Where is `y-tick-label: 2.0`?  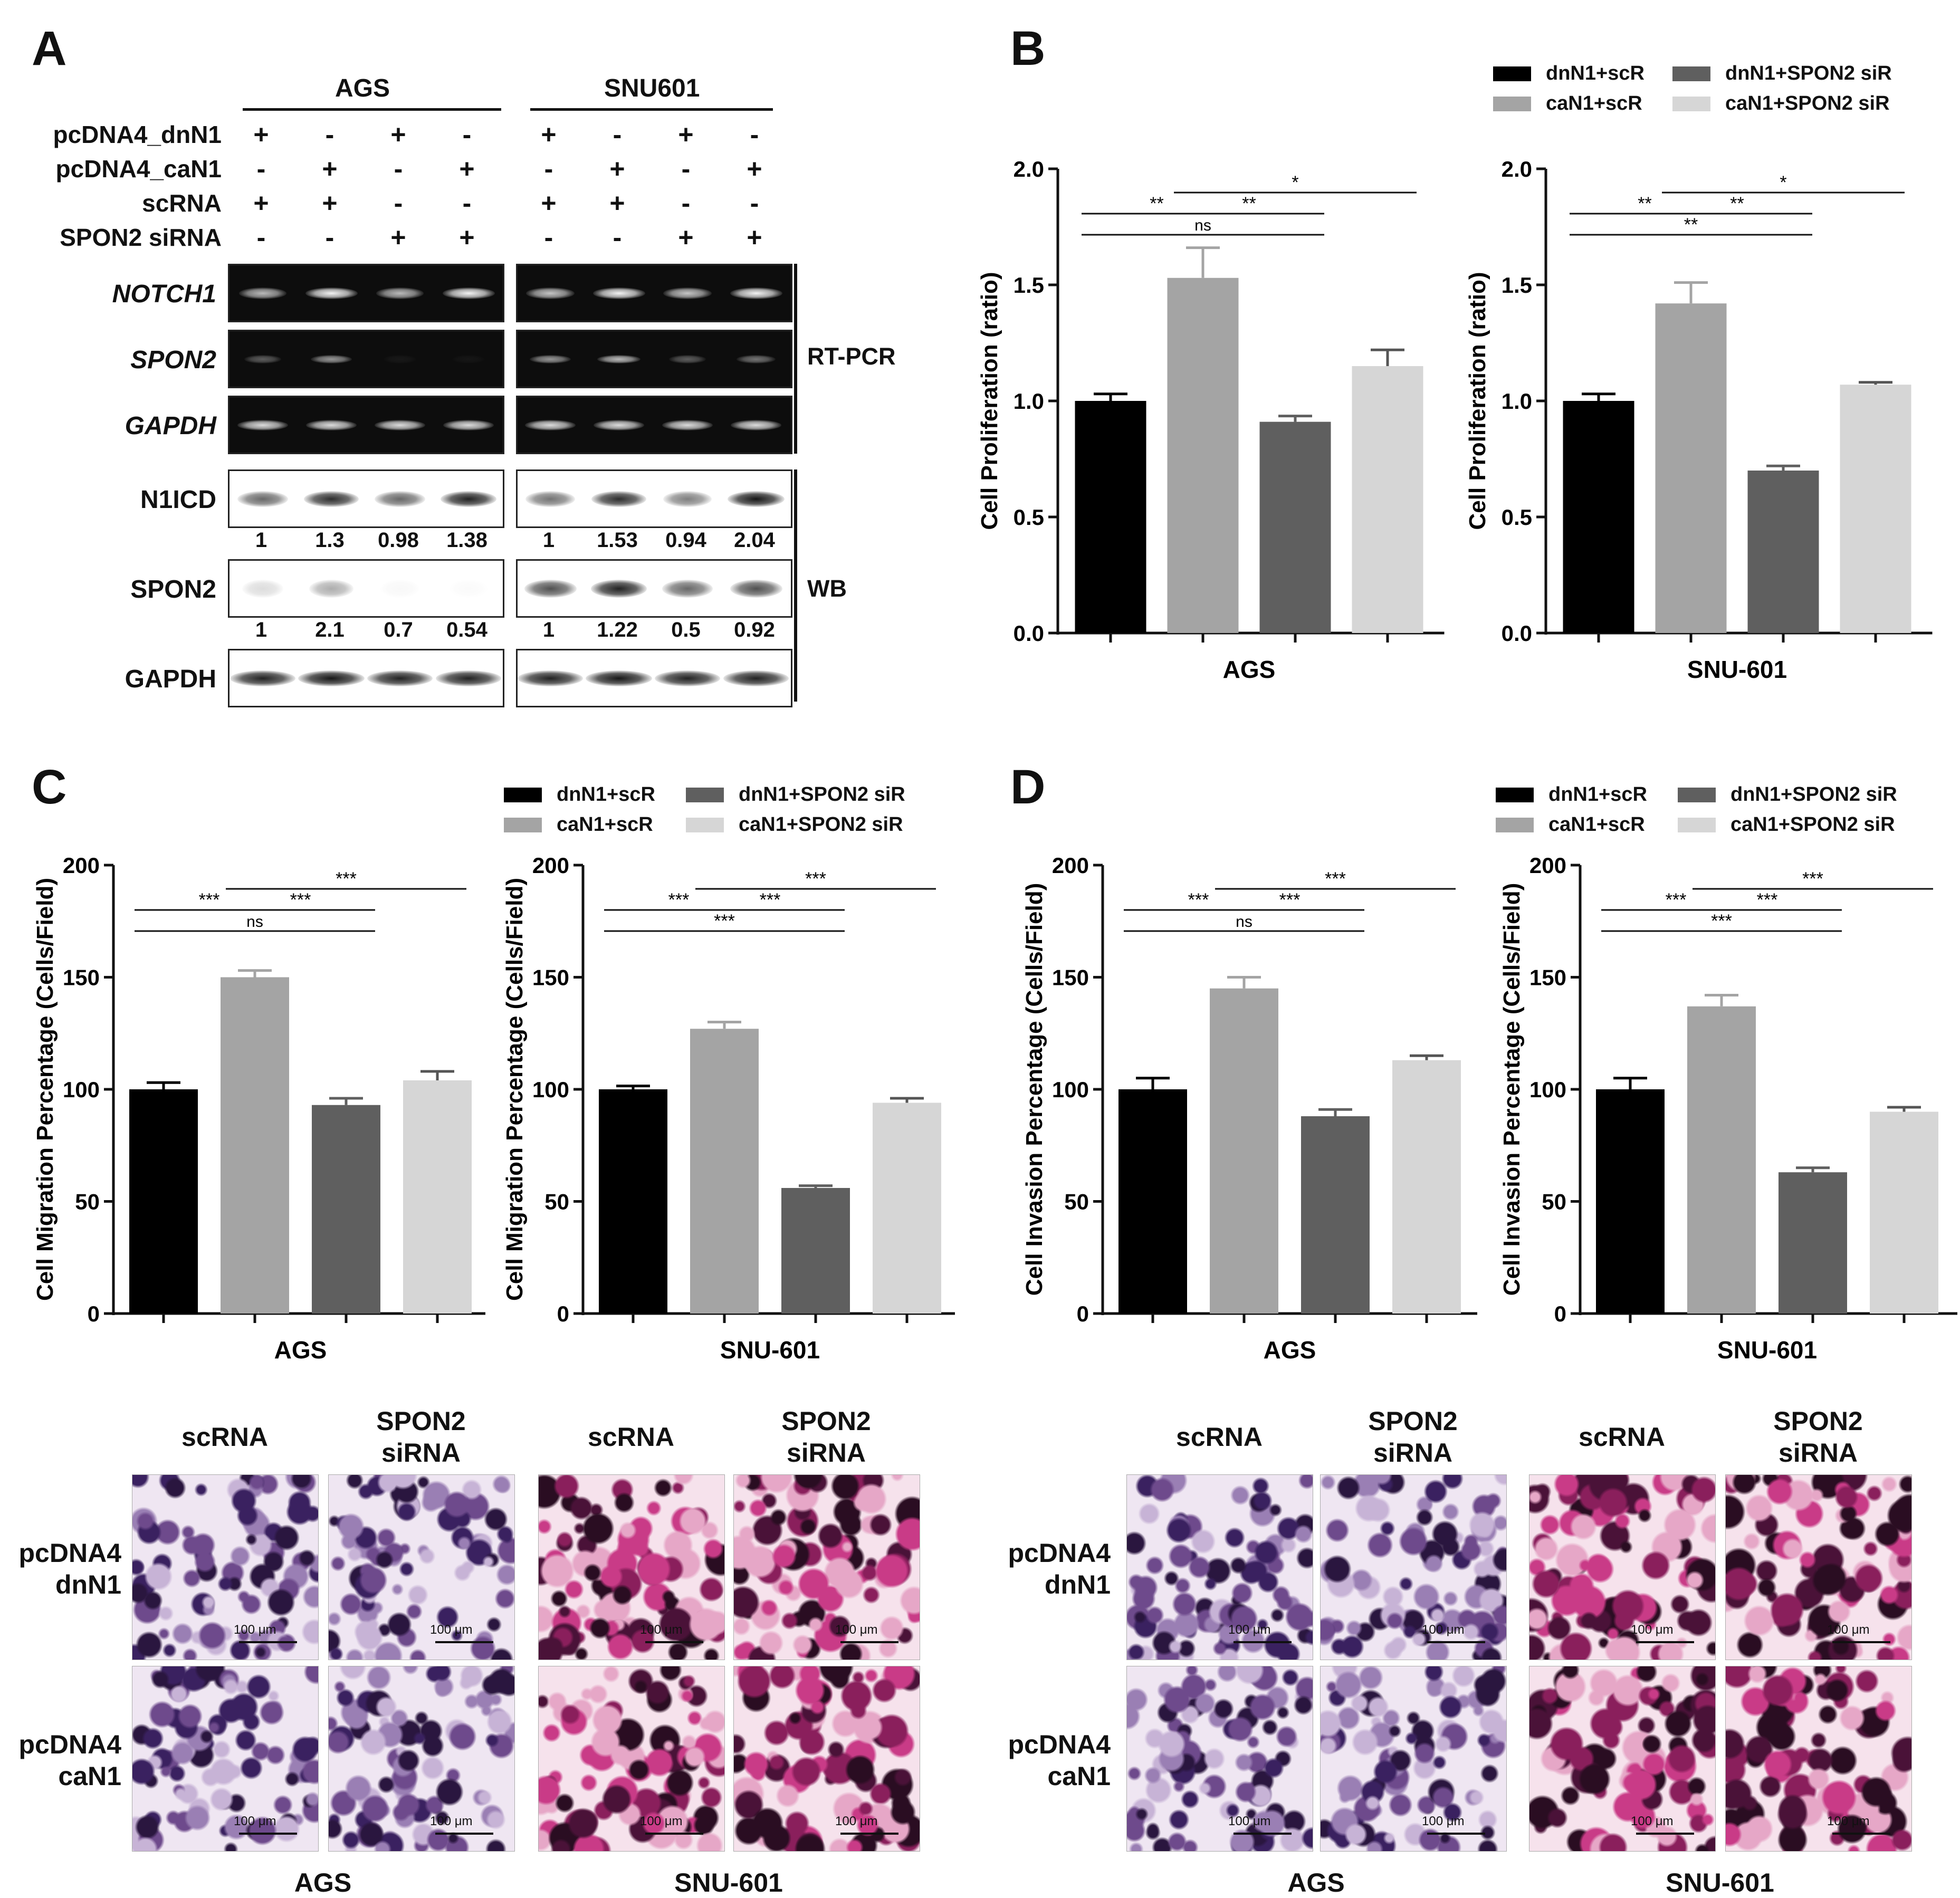
y-tick-label: 2.0 is located at coordinates (1029, 169).